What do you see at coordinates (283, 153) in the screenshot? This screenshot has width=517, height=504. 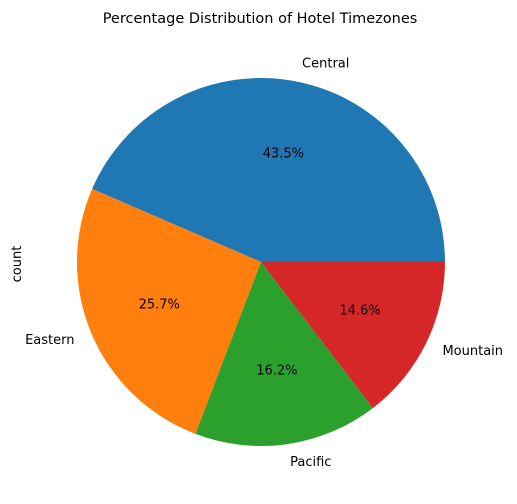 I see `slice-percent-central: 43.5%` at bounding box center [283, 153].